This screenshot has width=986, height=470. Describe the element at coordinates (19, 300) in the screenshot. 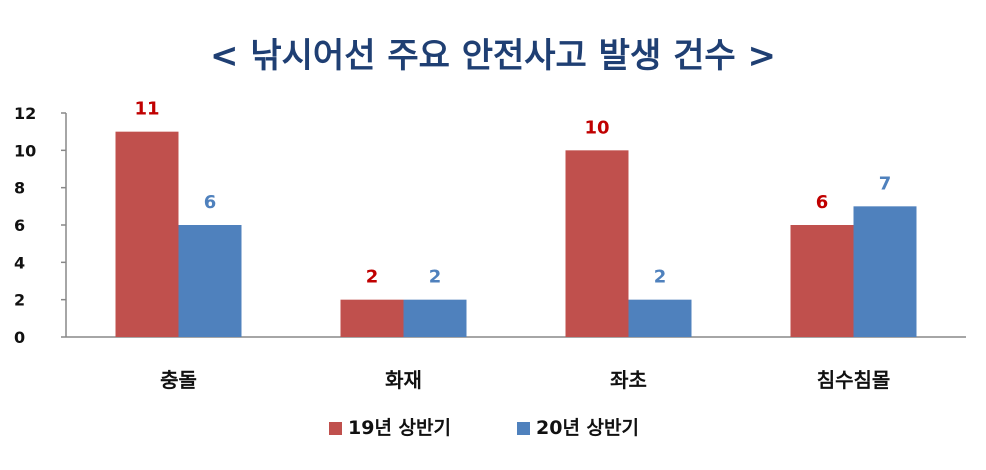

I see `y-tick-label-2: 2` at that location.